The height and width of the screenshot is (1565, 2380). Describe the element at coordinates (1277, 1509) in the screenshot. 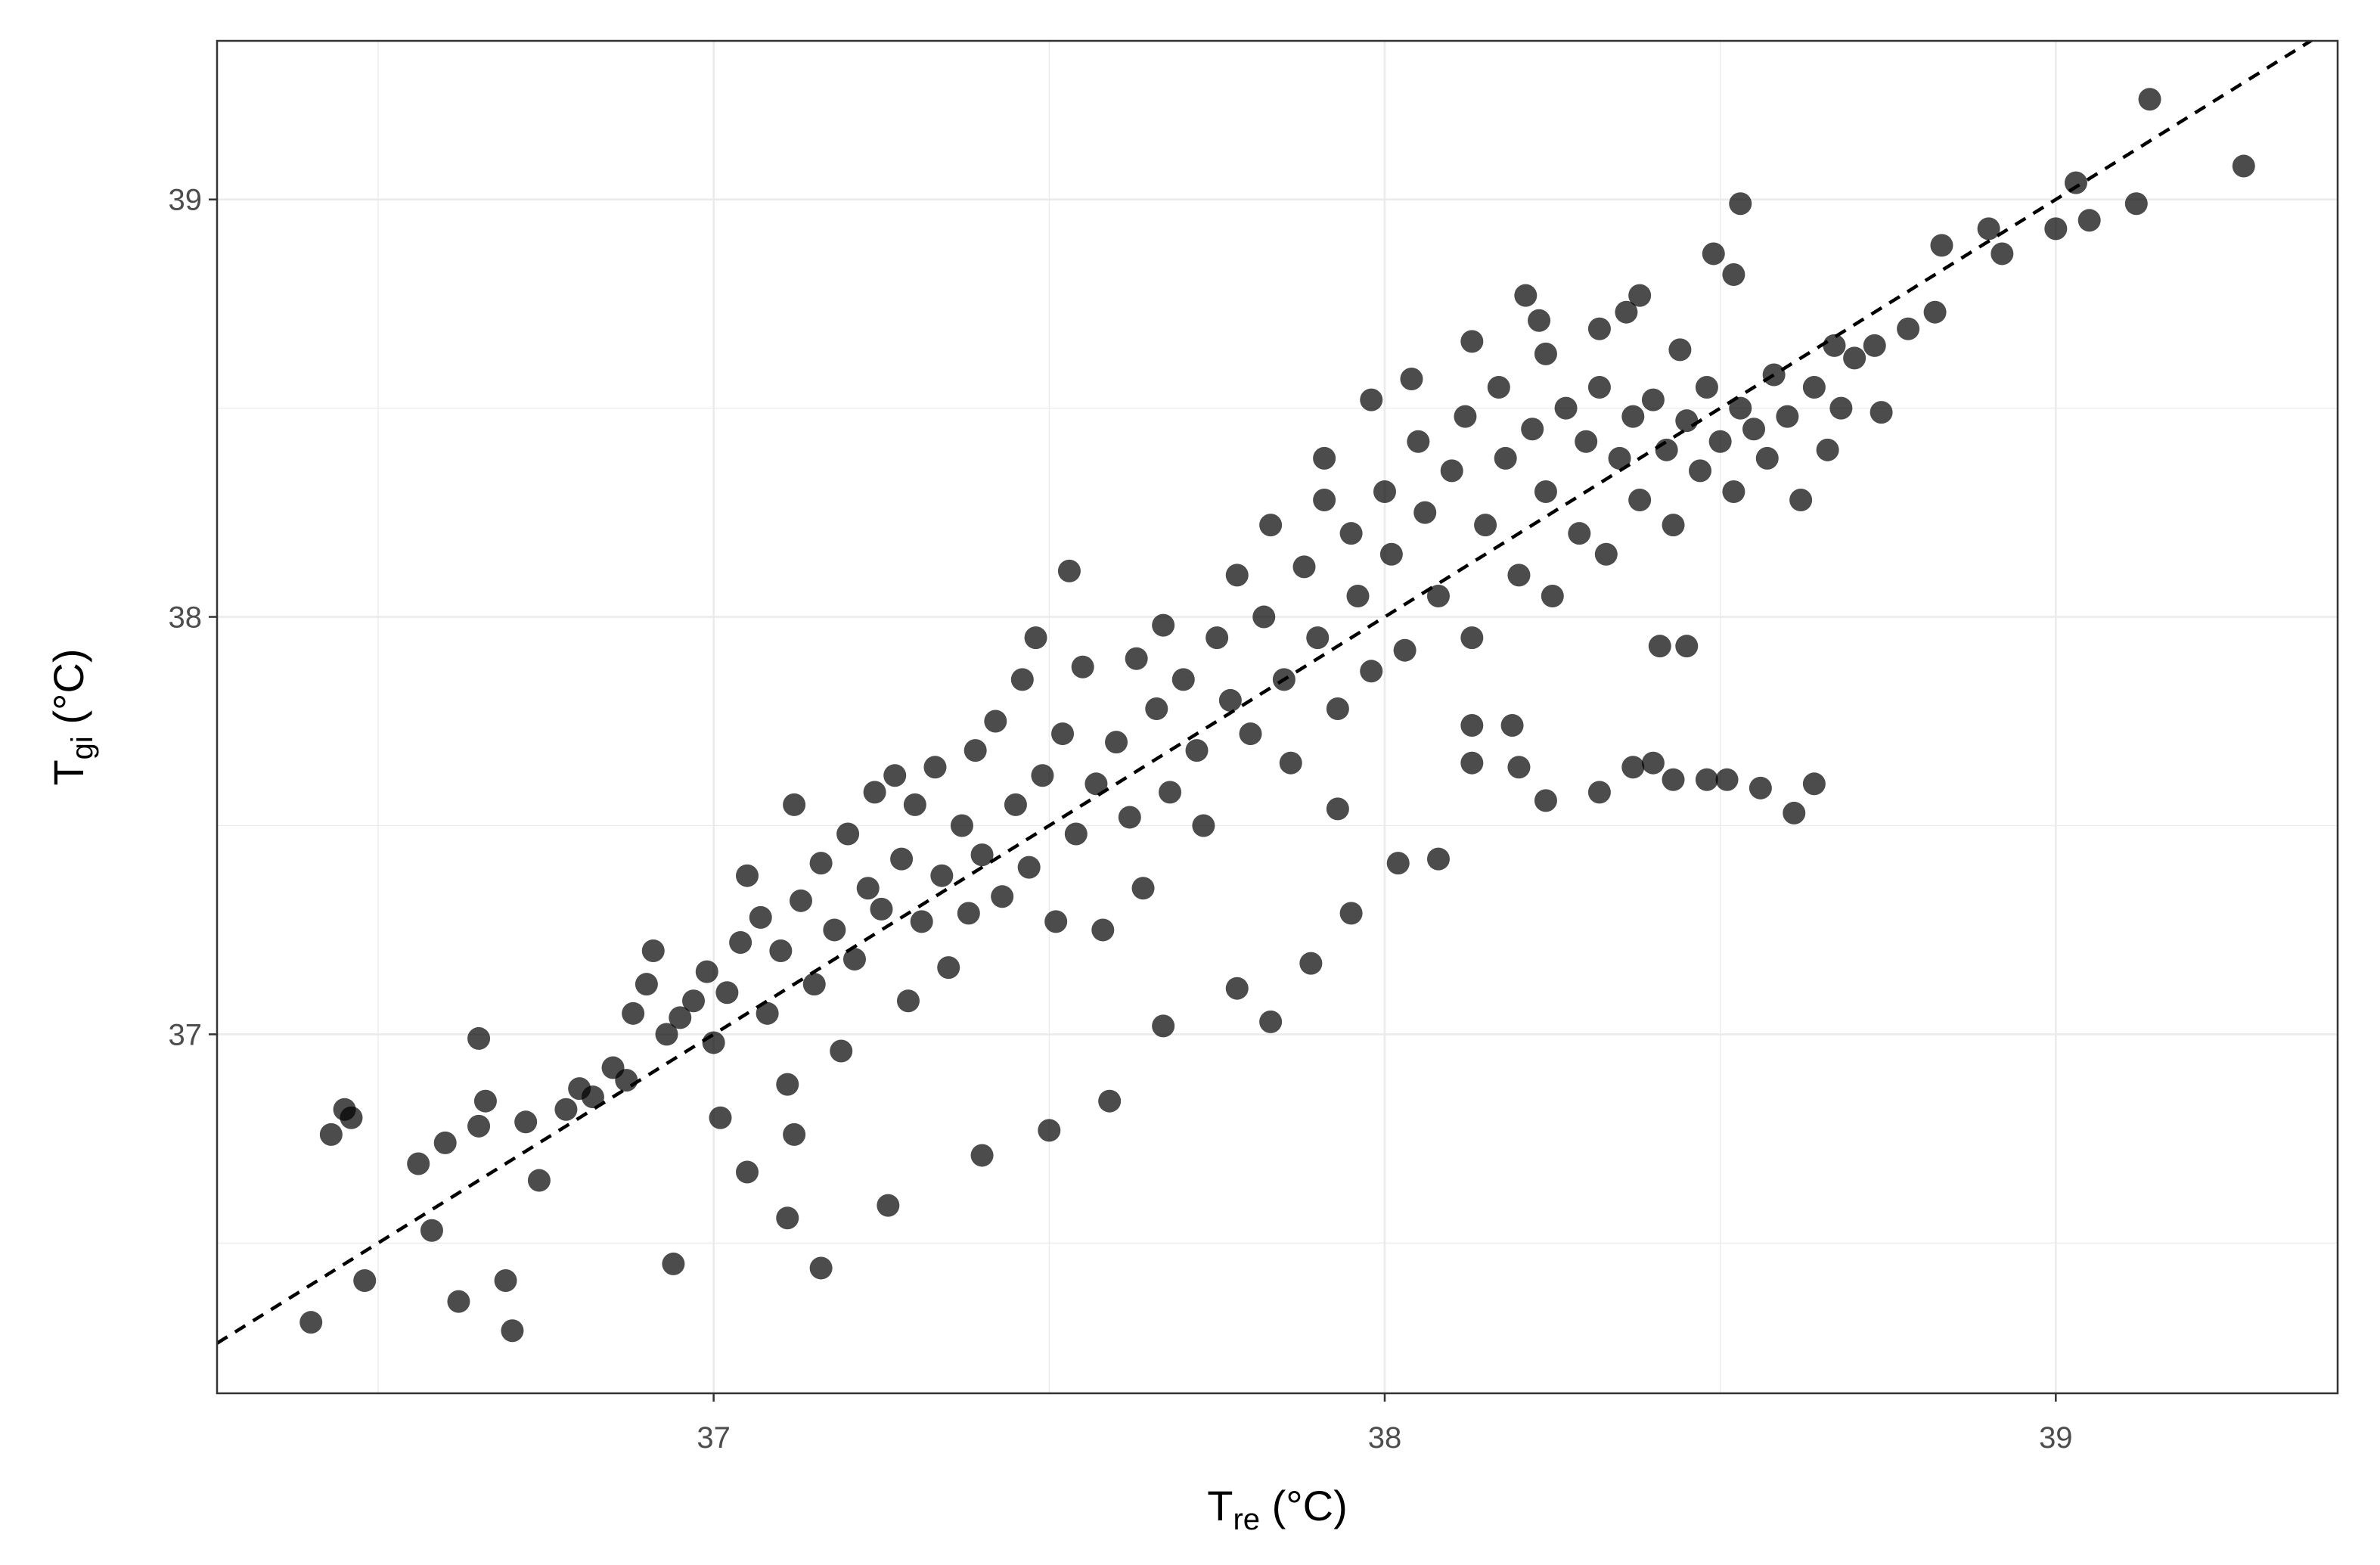

I see `x-axis-title: Tre (°C)` at that location.